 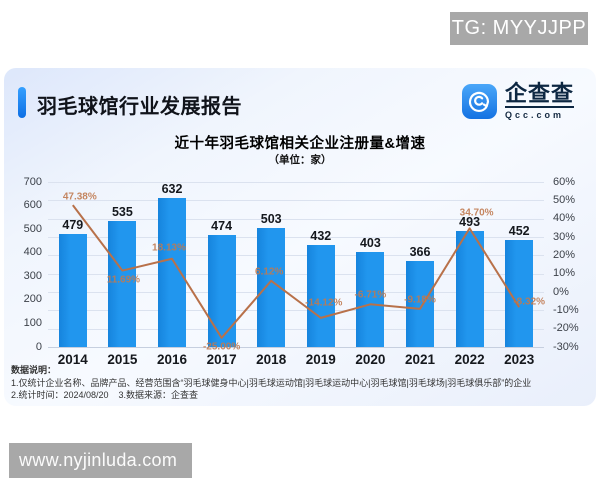 What do you see at coordinates (32, 299) in the screenshot?
I see `y-axis-left-tick: 200` at bounding box center [32, 299].